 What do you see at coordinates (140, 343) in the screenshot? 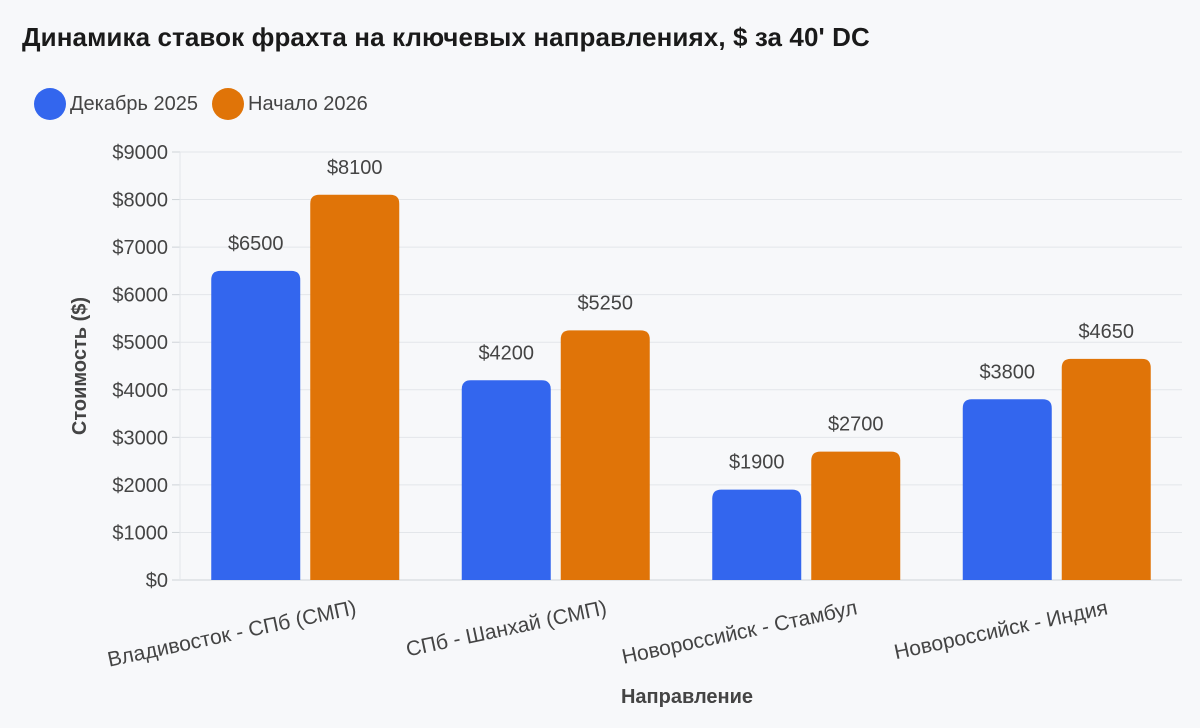
I see `y-tick-label: $5000` at bounding box center [140, 343].